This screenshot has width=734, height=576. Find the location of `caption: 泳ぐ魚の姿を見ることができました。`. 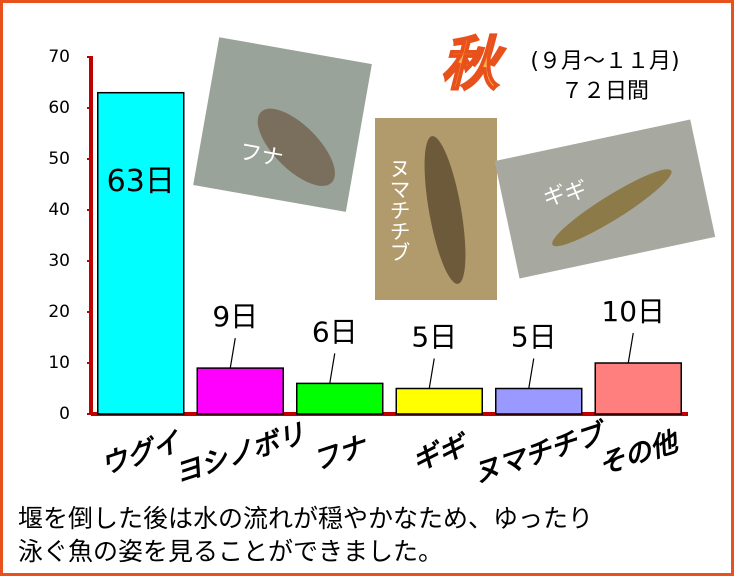

caption: 泳ぐ魚の姿を見ることができました。 is located at coordinates (230, 551).